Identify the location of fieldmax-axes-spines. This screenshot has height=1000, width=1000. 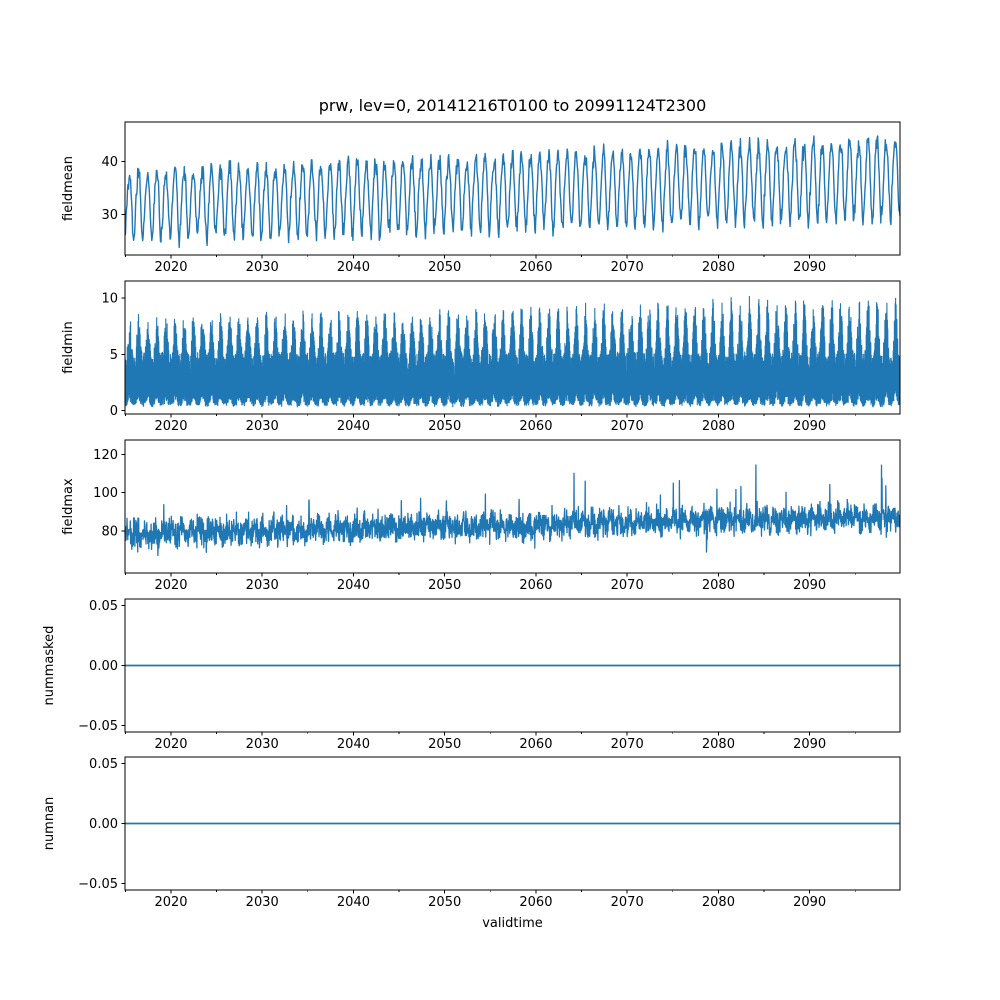
(512, 506).